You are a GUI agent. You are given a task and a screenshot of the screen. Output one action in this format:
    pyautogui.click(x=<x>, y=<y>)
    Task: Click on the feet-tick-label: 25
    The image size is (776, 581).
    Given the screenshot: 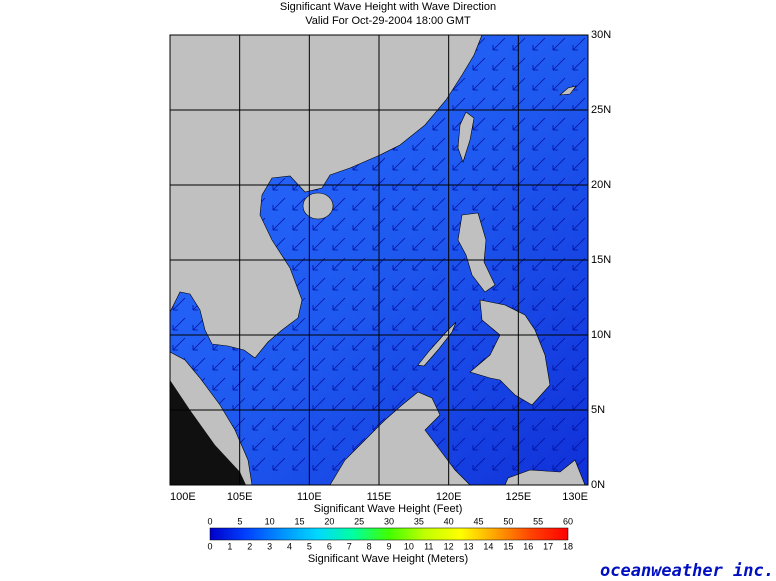 What is the action you would take?
    pyautogui.click(x=359, y=521)
    